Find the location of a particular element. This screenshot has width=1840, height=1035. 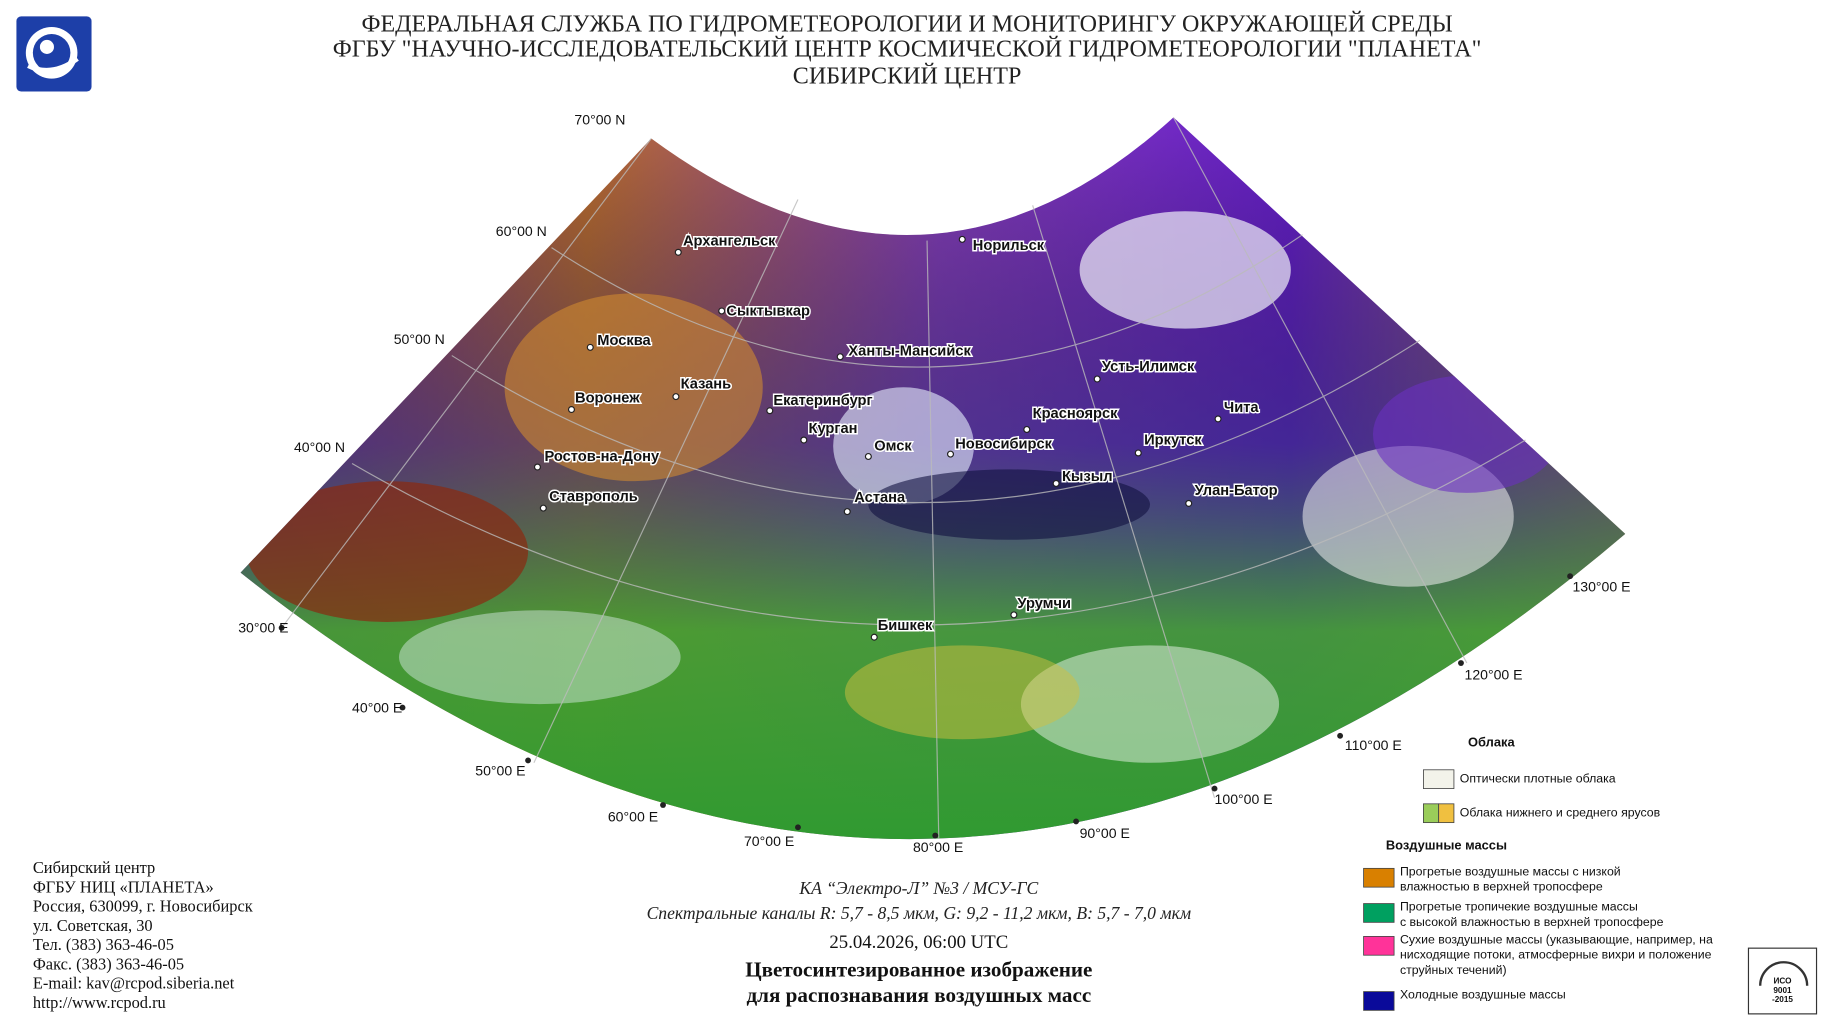

city-label: Москва is located at coordinates (624, 341).